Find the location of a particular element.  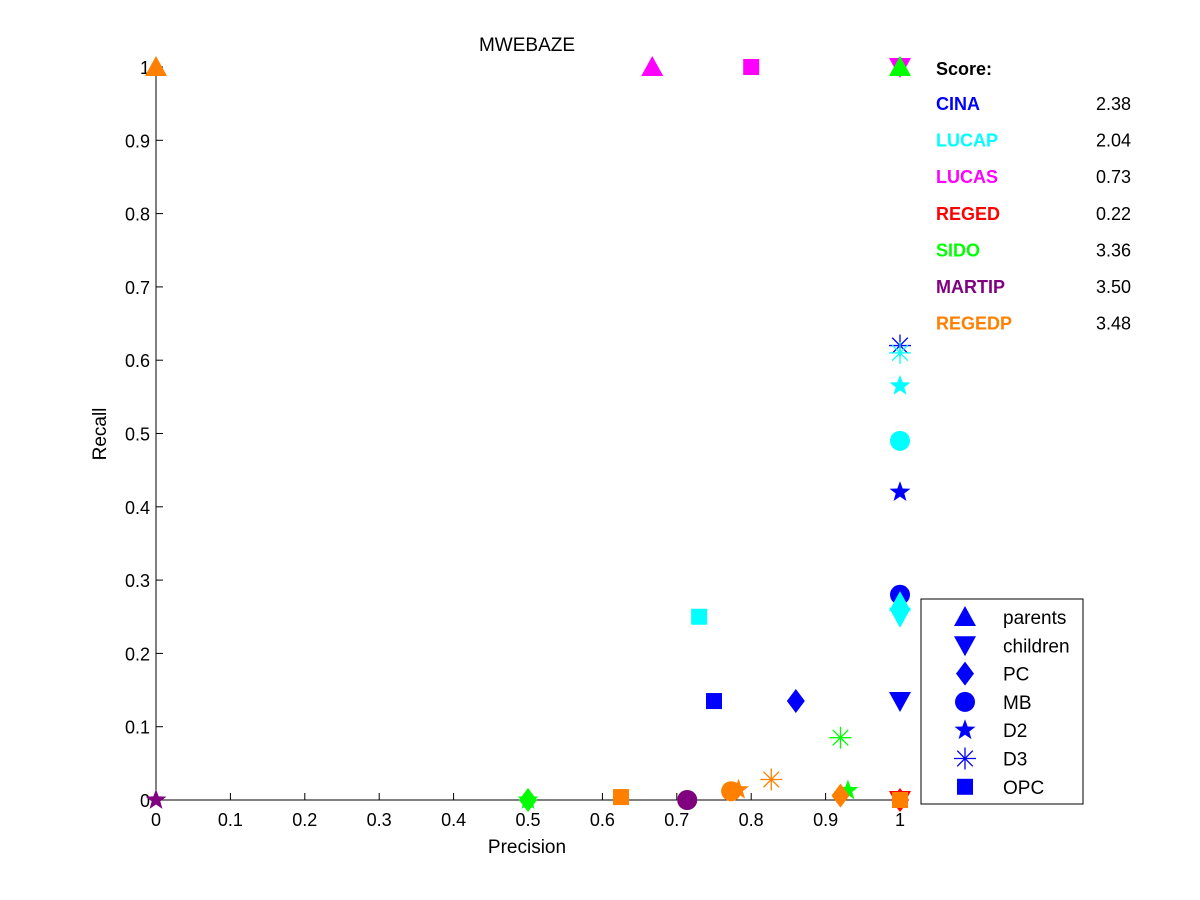

y-tick-label: 0.5 is located at coordinates (137, 435).